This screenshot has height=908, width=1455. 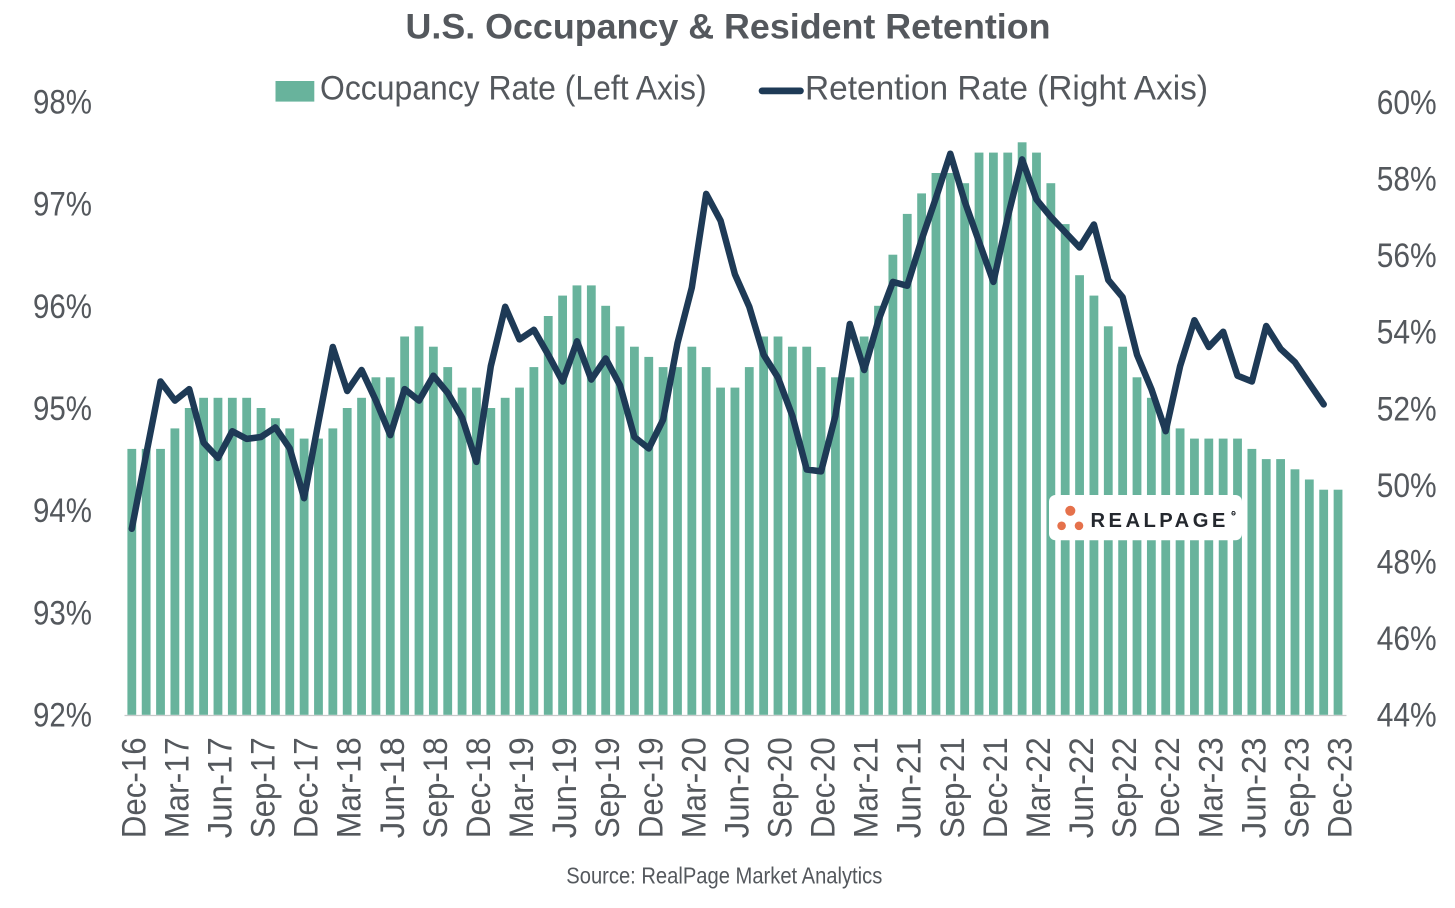 What do you see at coordinates (565, 787) in the screenshot?
I see `svg-text: Jun-19` at bounding box center [565, 787].